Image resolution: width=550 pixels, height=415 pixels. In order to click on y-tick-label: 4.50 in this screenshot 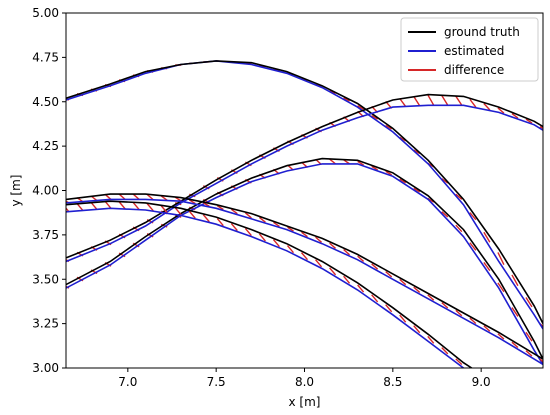, I will do `click(45, 102)`.